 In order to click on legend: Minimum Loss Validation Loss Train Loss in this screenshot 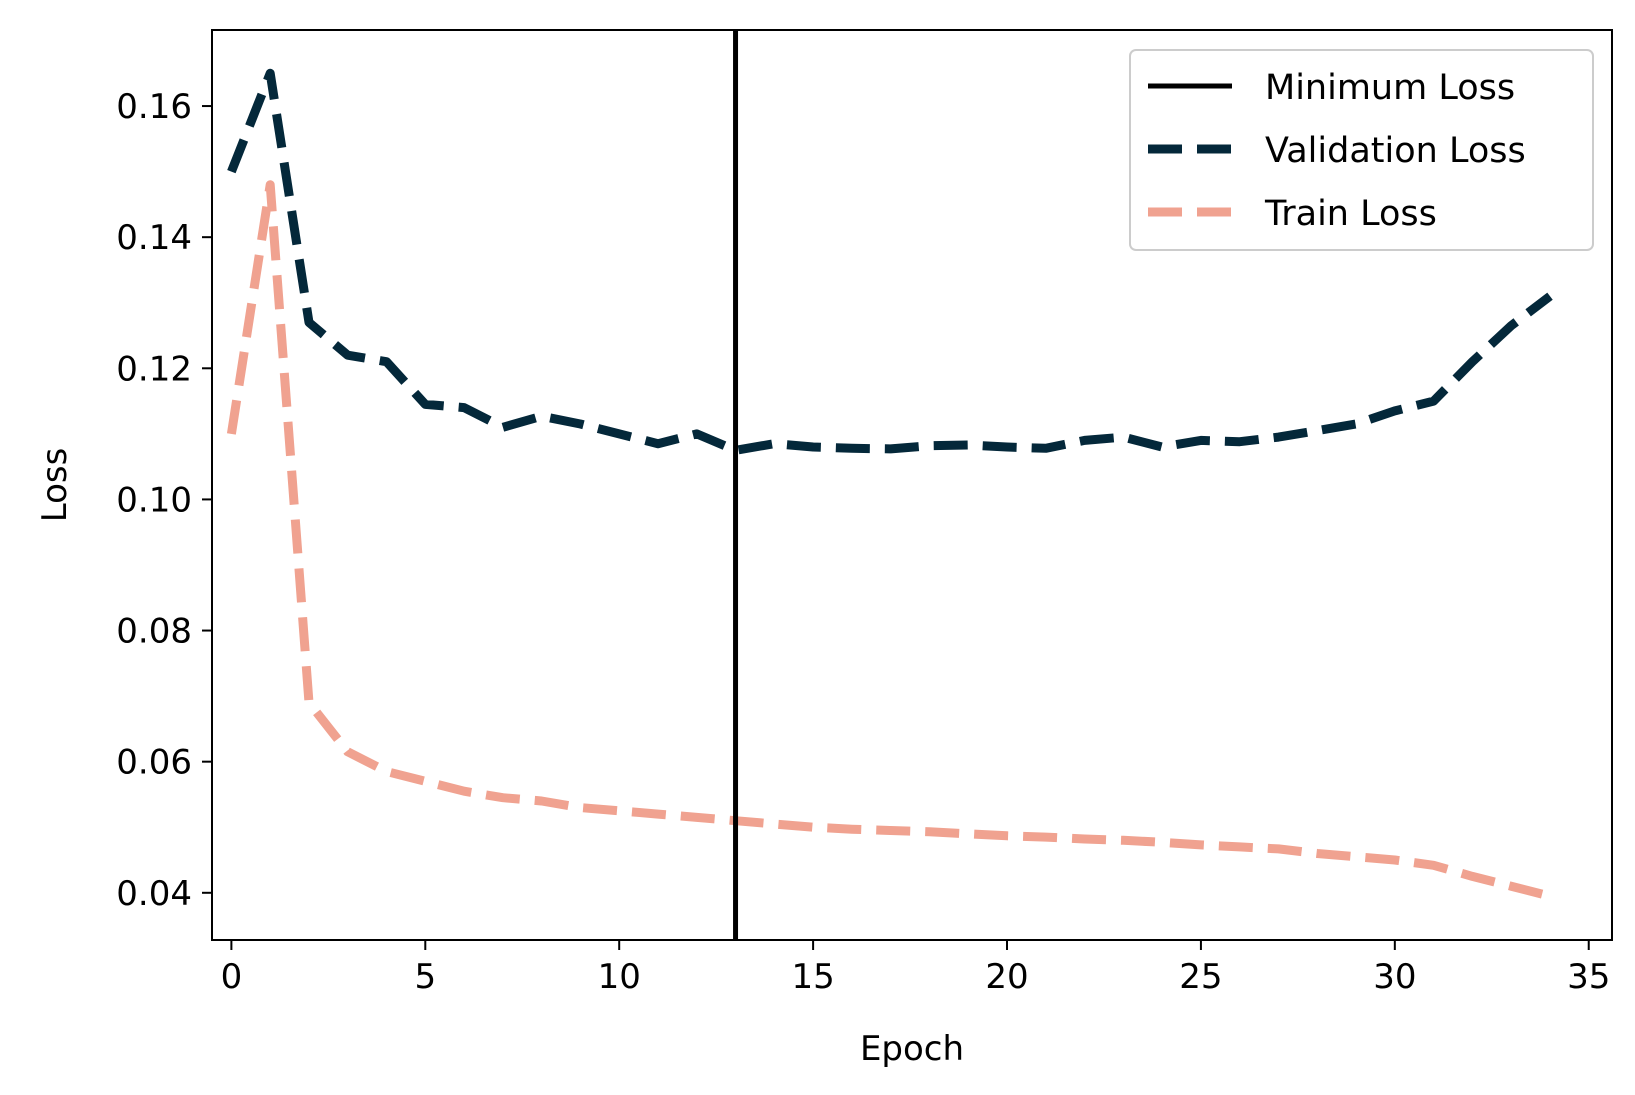, I will do `click(1361, 150)`.